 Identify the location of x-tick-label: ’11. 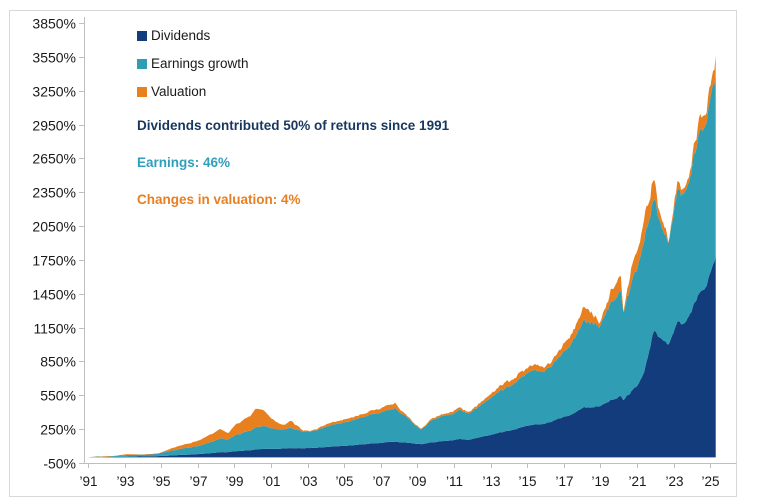
(454, 481).